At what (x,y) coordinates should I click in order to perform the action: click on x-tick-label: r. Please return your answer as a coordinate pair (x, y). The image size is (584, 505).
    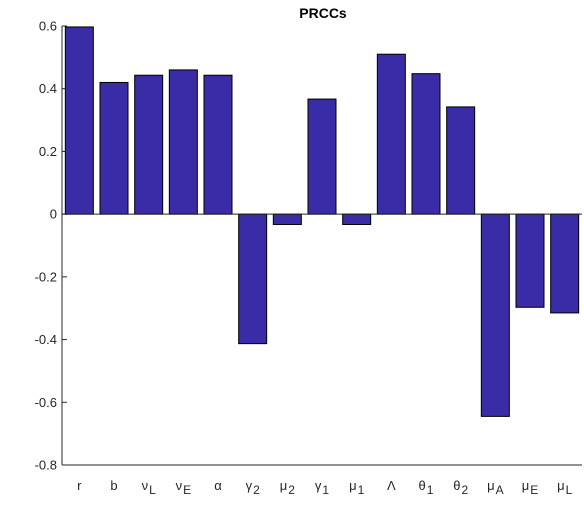
    Looking at the image, I should click on (79, 485).